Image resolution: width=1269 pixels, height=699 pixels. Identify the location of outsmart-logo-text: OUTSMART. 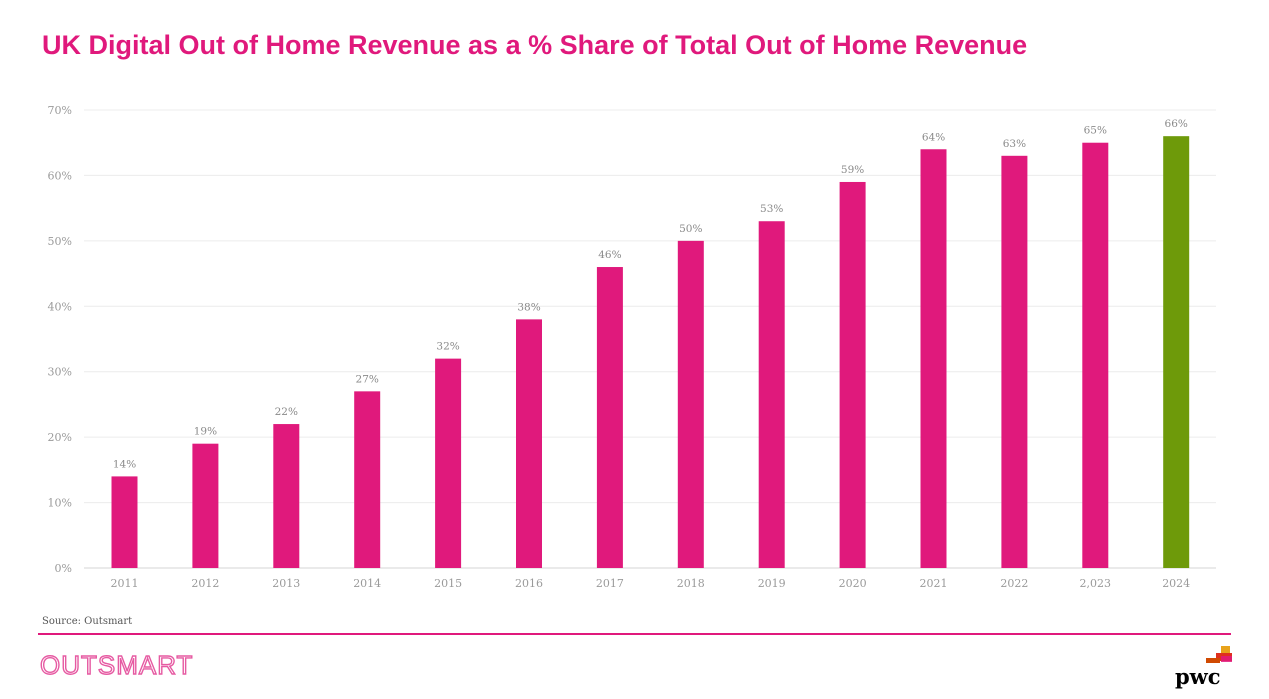
(116, 664).